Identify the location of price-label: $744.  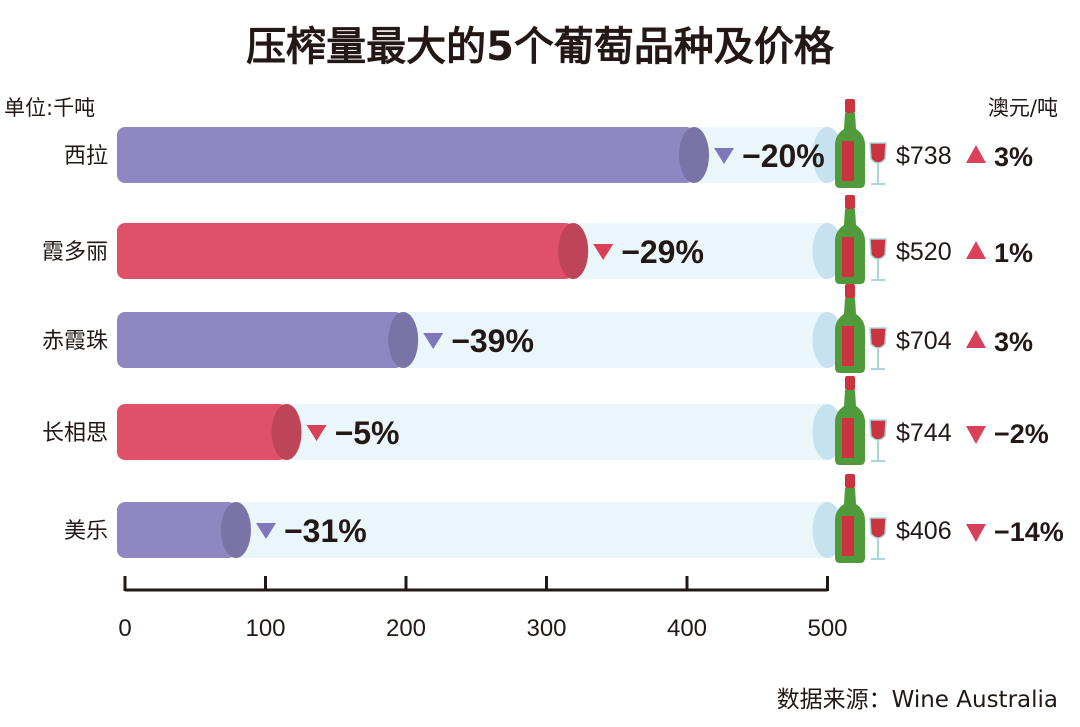
(924, 433).